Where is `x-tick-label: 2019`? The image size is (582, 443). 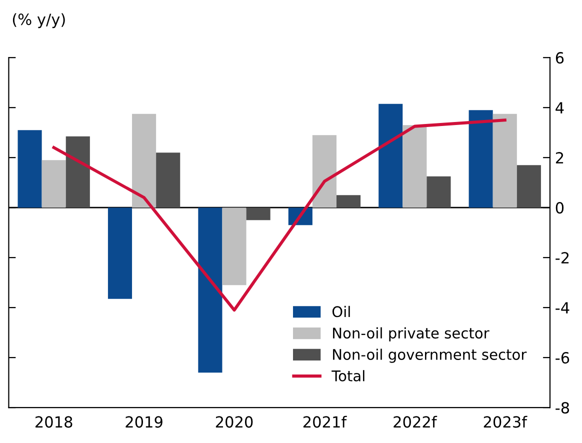 x-tick-label: 2019 is located at coordinates (144, 422).